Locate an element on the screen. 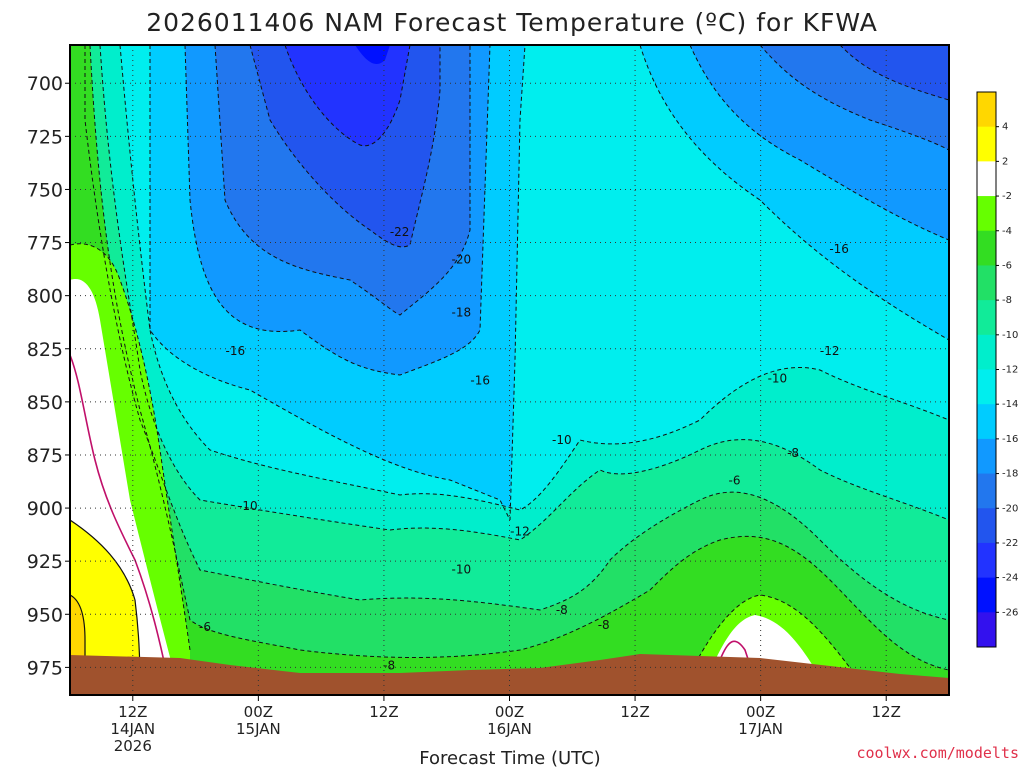 Image resolution: width=1024 pixels, height=768 pixels. x-tick-label: 2026 is located at coordinates (133, 746).